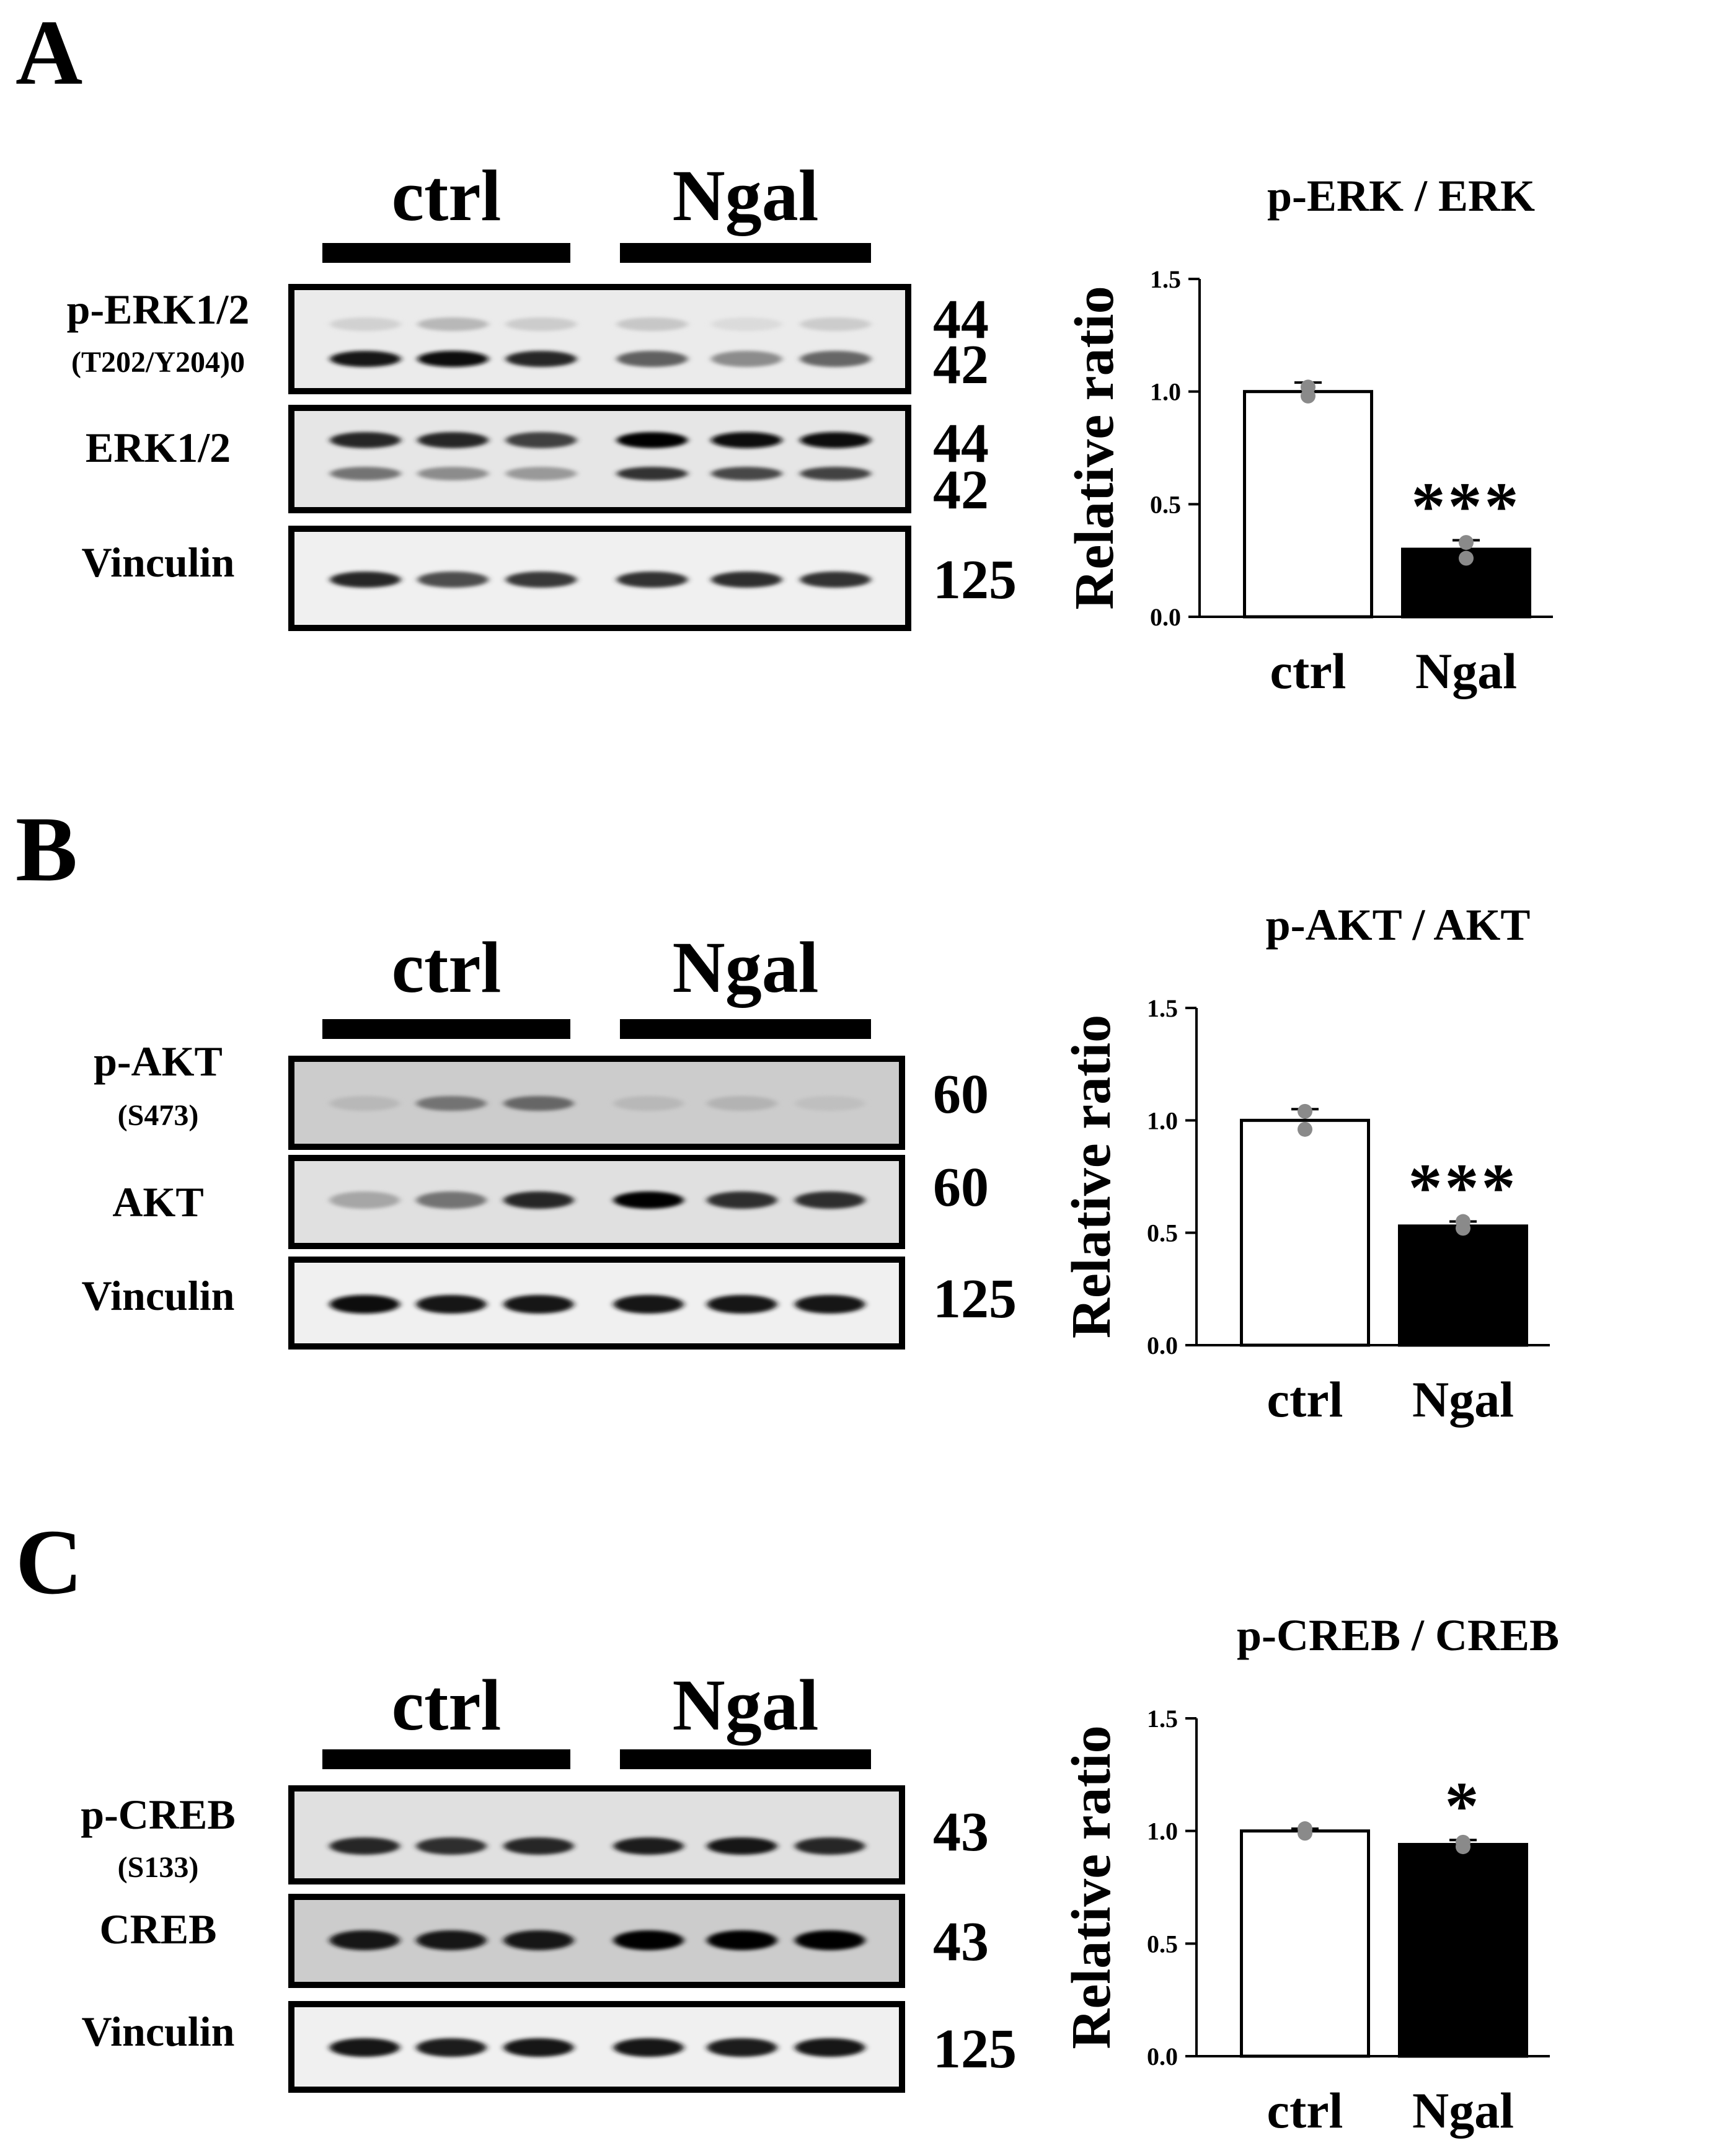  What do you see at coordinates (1463, 1806) in the screenshot?
I see `significance-mark: *` at bounding box center [1463, 1806].